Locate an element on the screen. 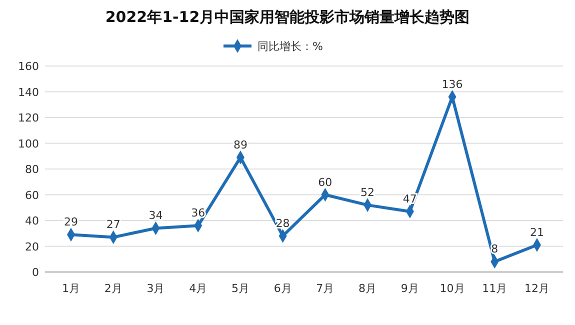 The width and height of the screenshot is (575, 325). x-tick-label: 3月 is located at coordinates (155, 288).